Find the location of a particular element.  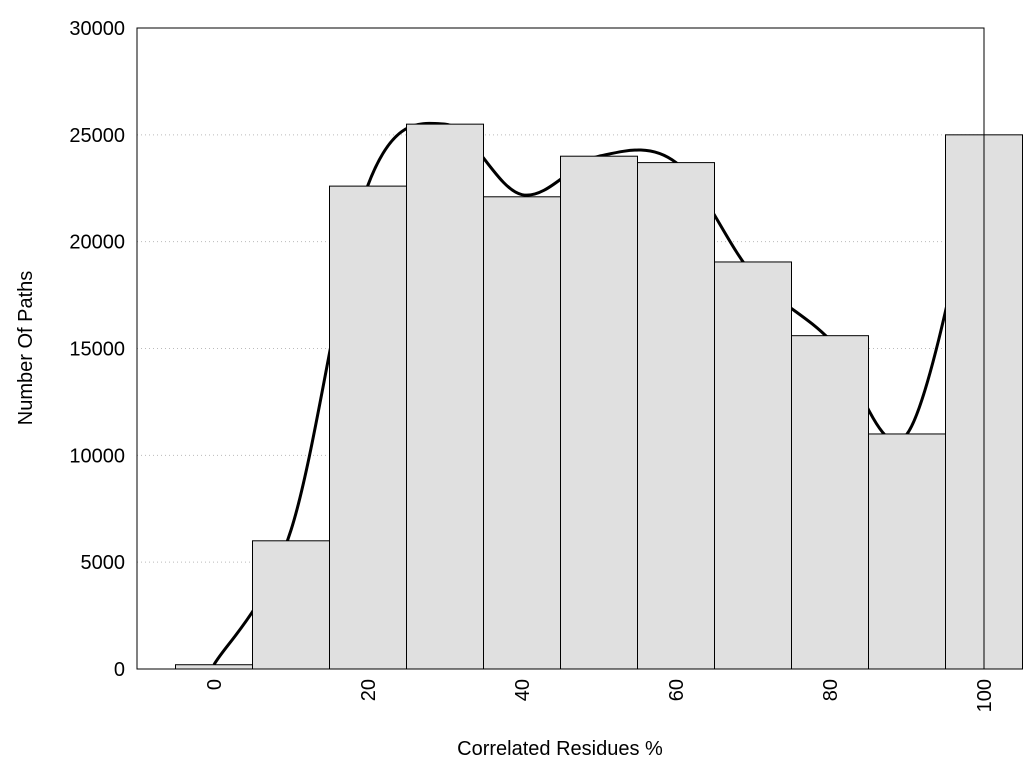

y-tick-label: 15000 is located at coordinates (97, 350).